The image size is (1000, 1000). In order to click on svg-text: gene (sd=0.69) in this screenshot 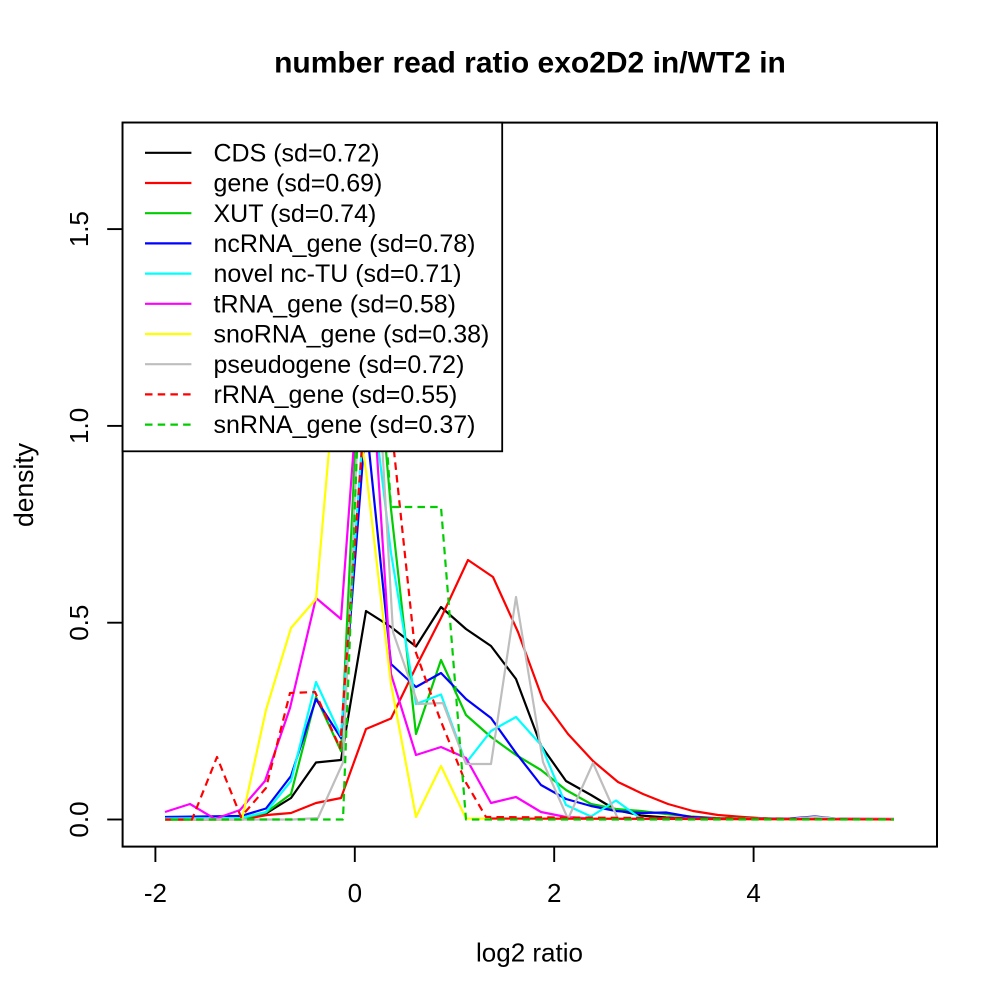, I will do `click(298, 184)`.